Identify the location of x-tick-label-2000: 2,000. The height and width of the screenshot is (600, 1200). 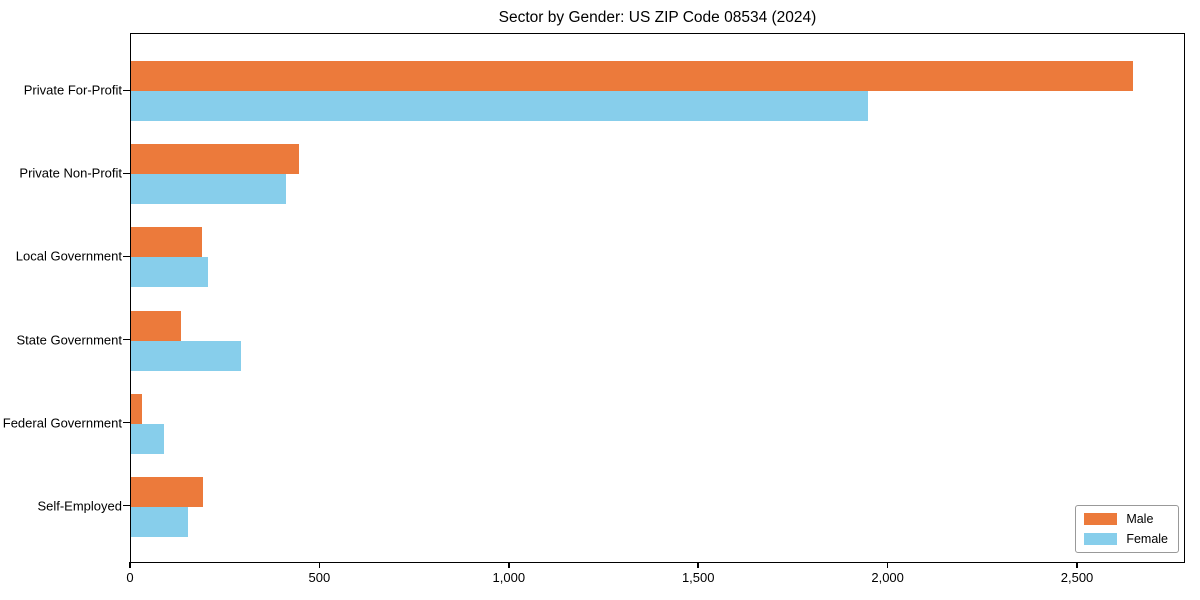
(887, 577).